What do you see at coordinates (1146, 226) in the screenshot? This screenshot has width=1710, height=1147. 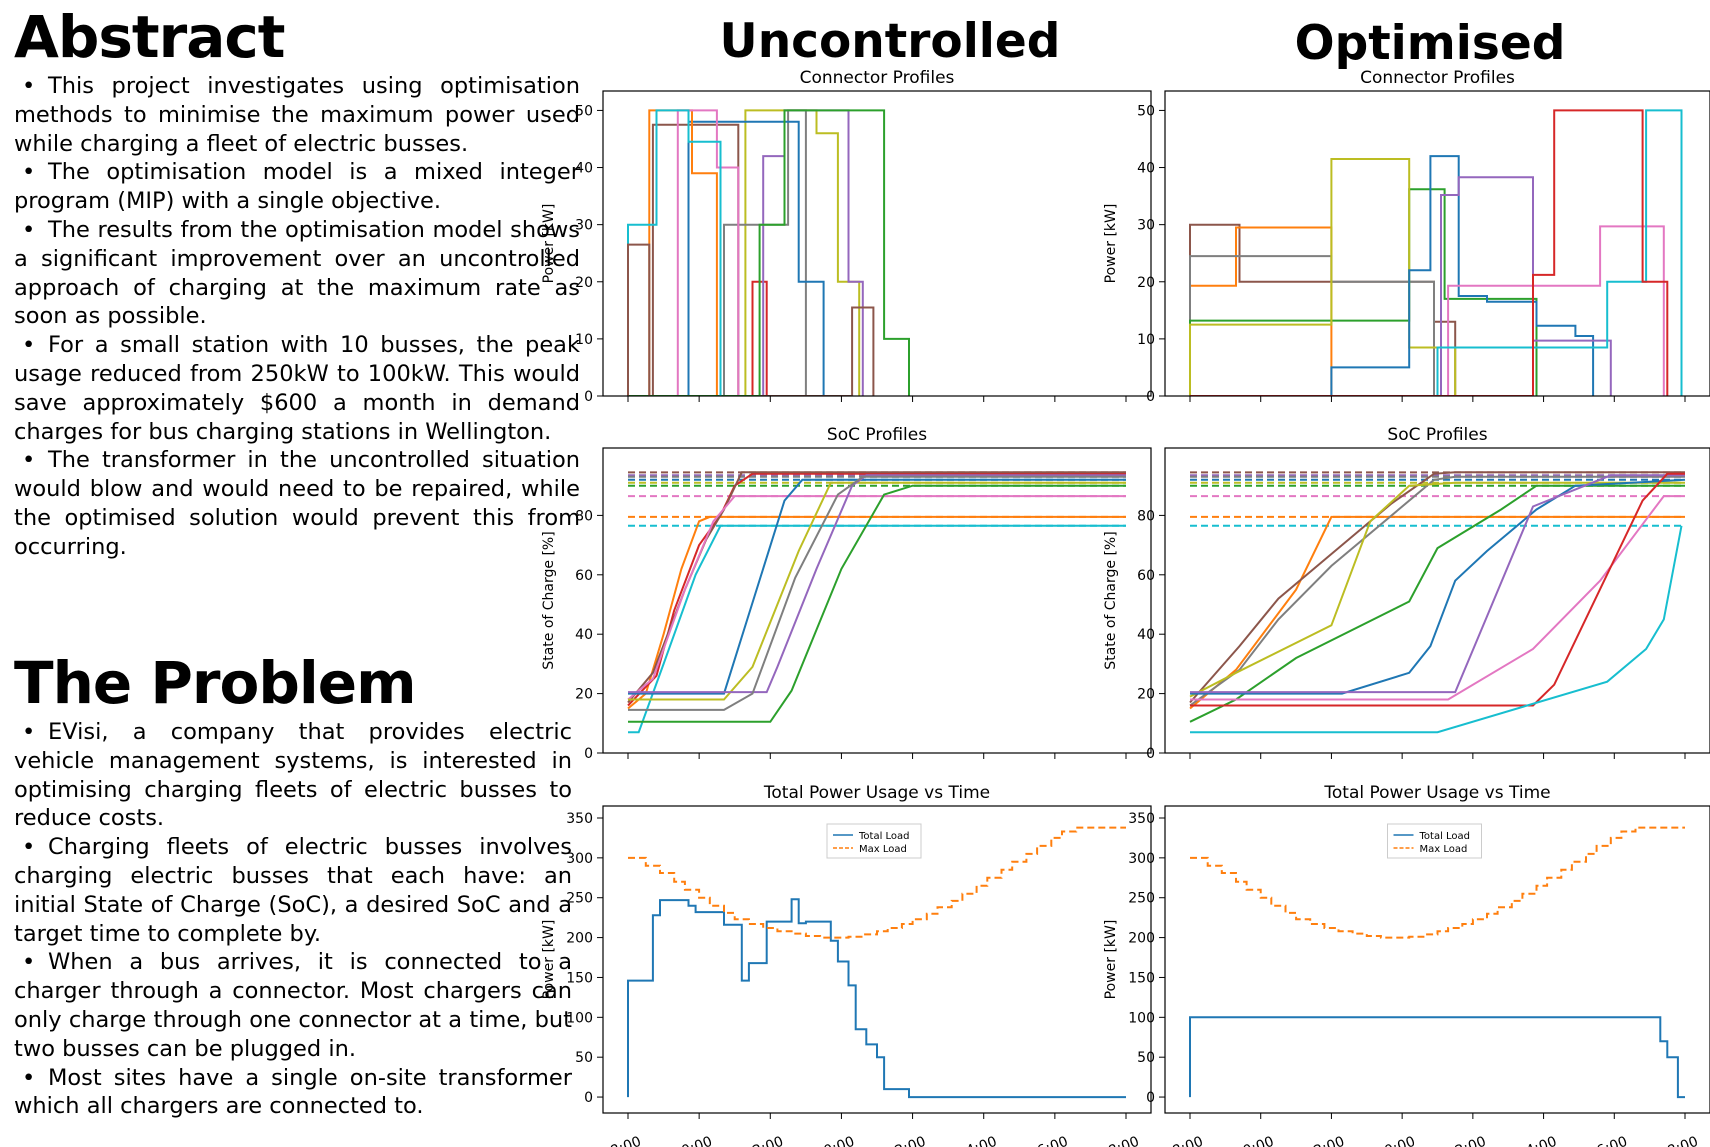 I see `y-tick-label: 30` at bounding box center [1146, 226].